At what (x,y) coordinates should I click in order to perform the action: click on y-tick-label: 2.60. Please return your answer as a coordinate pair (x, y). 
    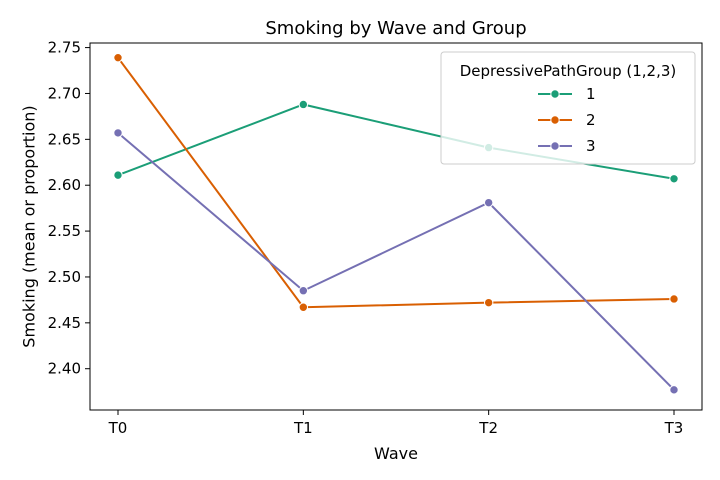
    Looking at the image, I should click on (64, 185).